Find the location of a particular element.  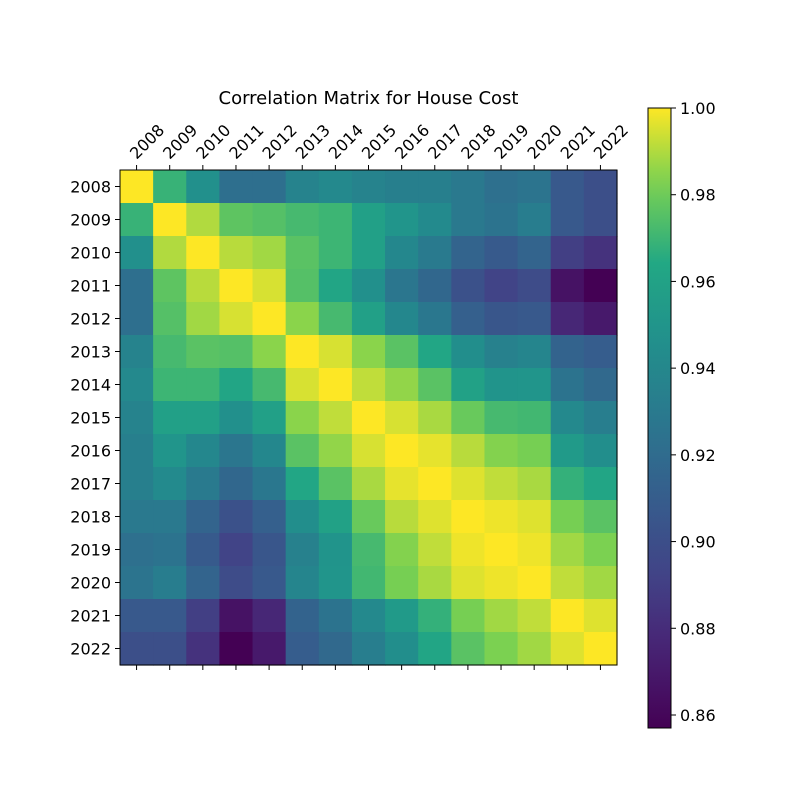

heatmap-cell-2020-2009 is located at coordinates (170, 583).